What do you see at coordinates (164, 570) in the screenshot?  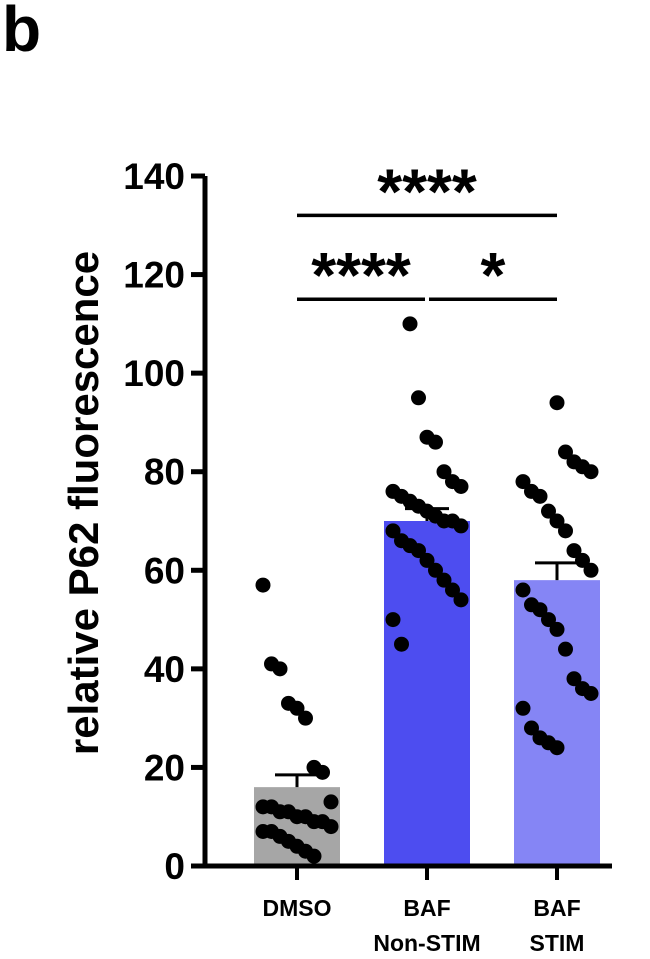 I see `y-tick-label: 60` at bounding box center [164, 570].